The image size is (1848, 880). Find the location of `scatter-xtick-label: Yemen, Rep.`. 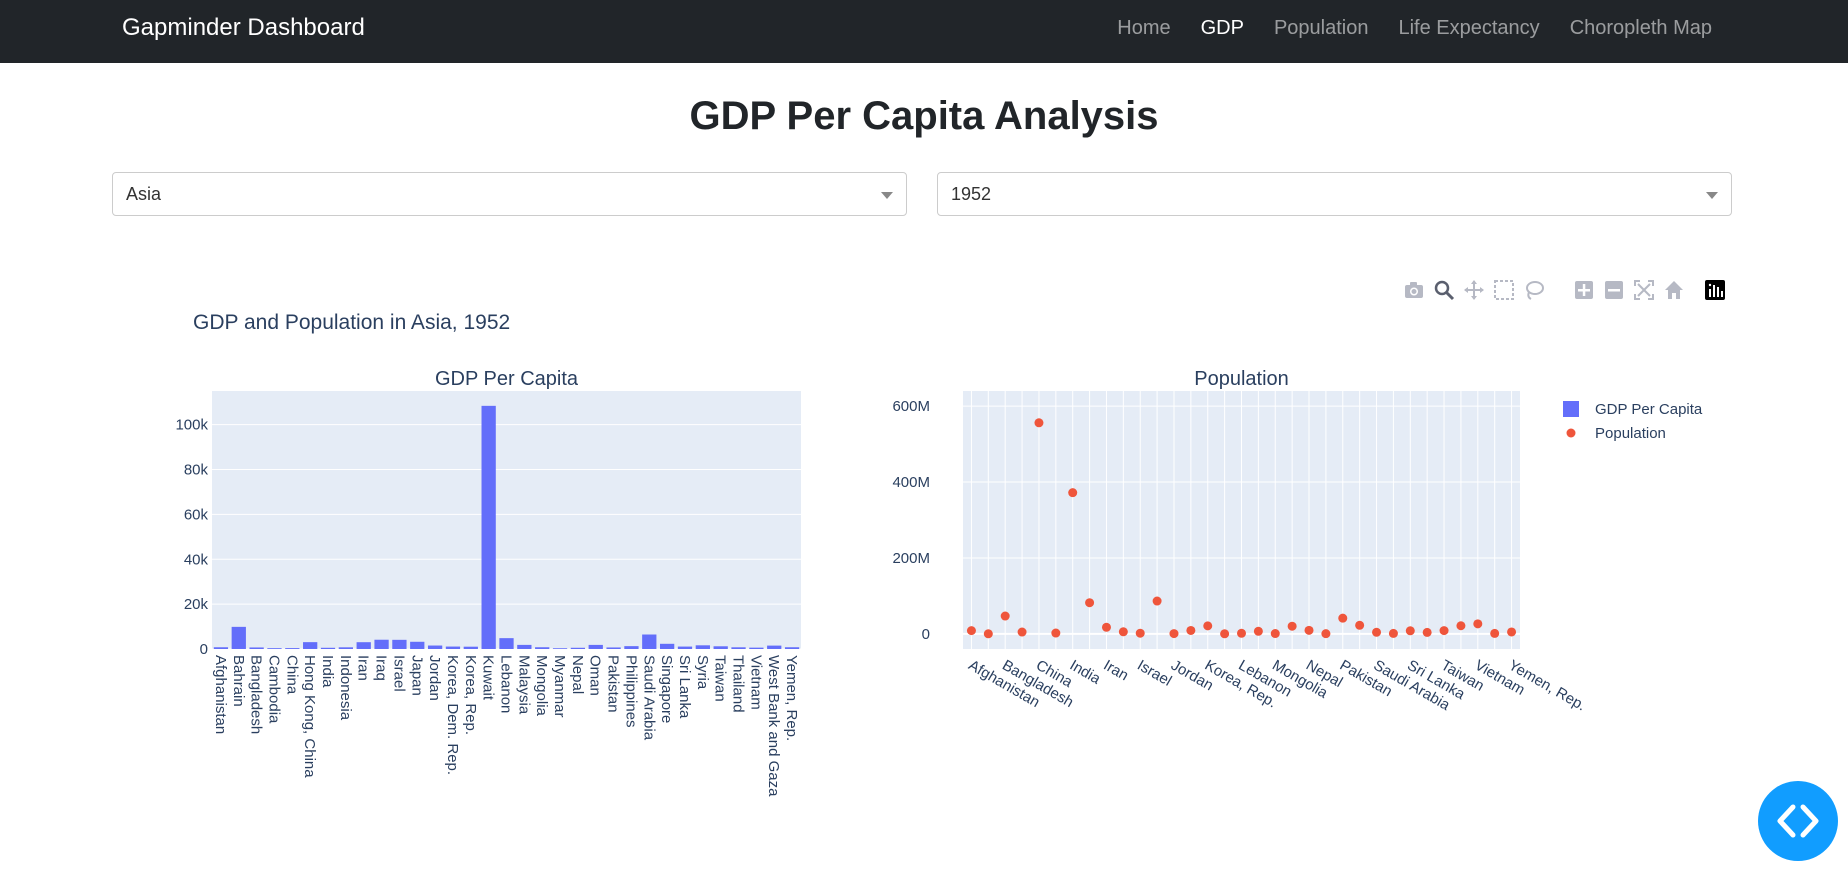

scatter-xtick-label: Yemen, Rep. is located at coordinates (1547, 686).